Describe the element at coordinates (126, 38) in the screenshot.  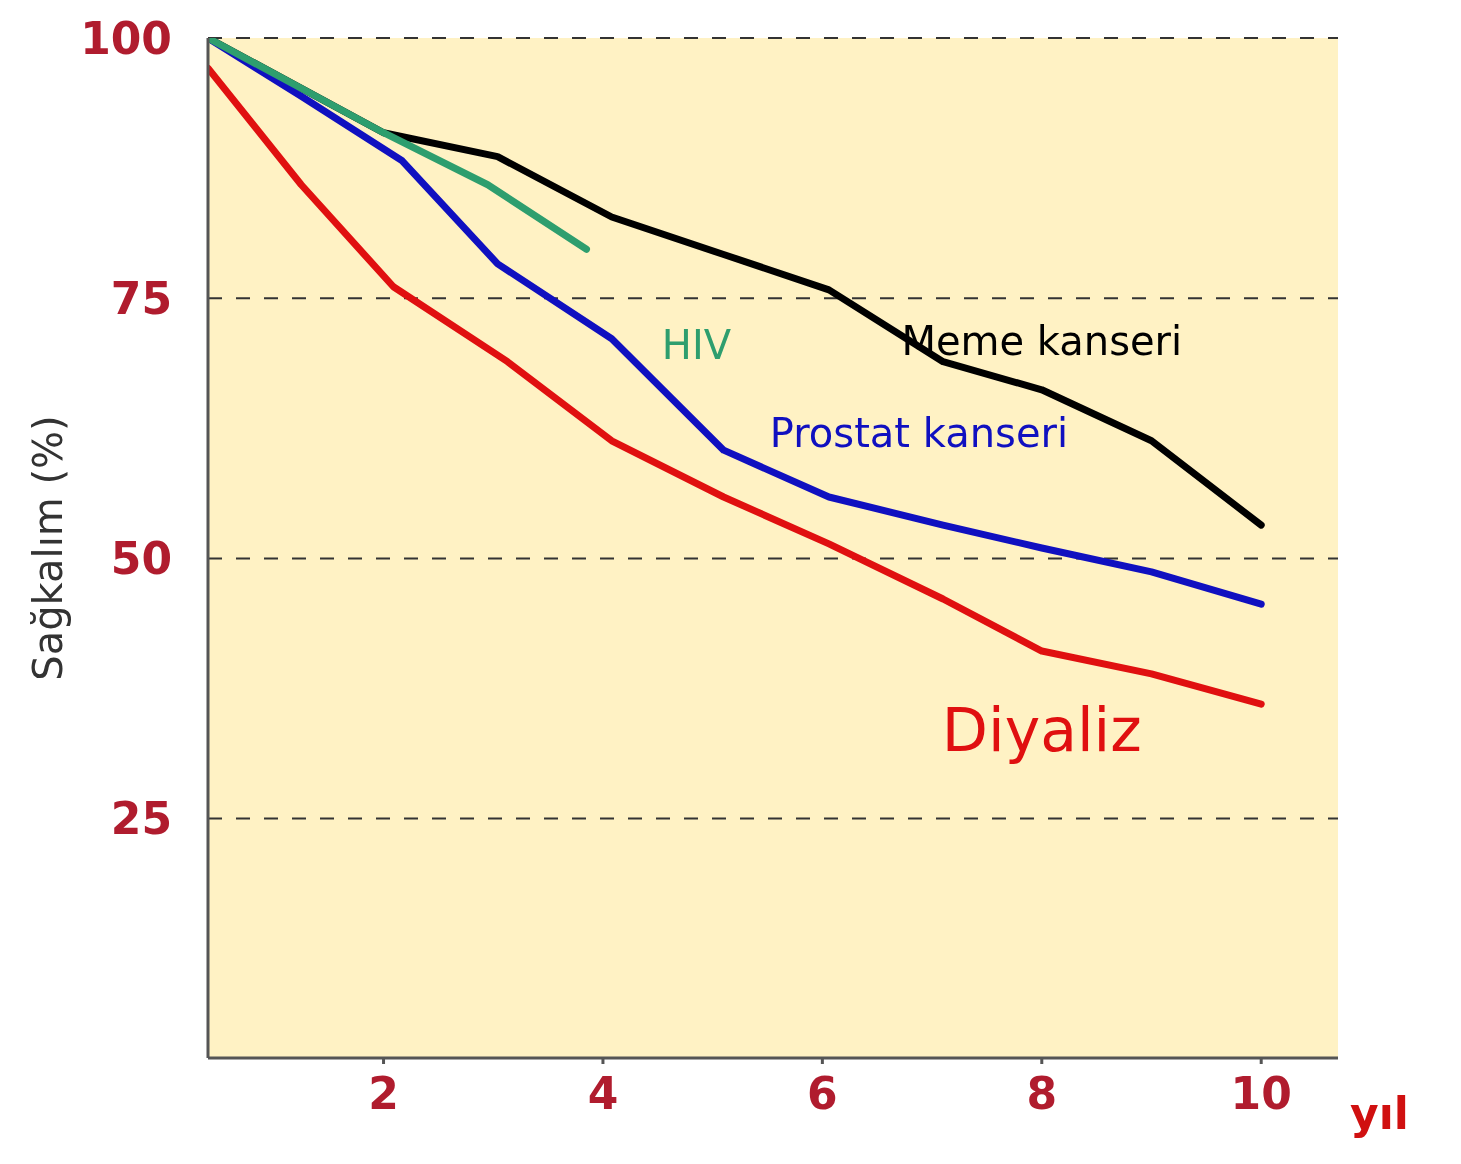
I see `y-tick-label: 100` at that location.